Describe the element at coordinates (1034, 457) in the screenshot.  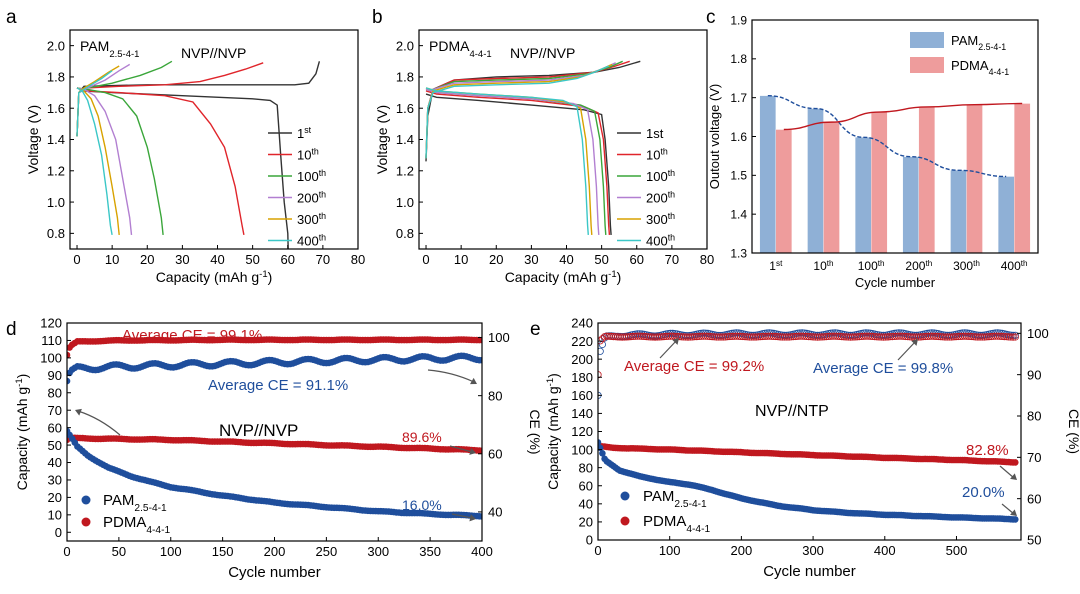
I see `y2-tick-label: 70` at that location.